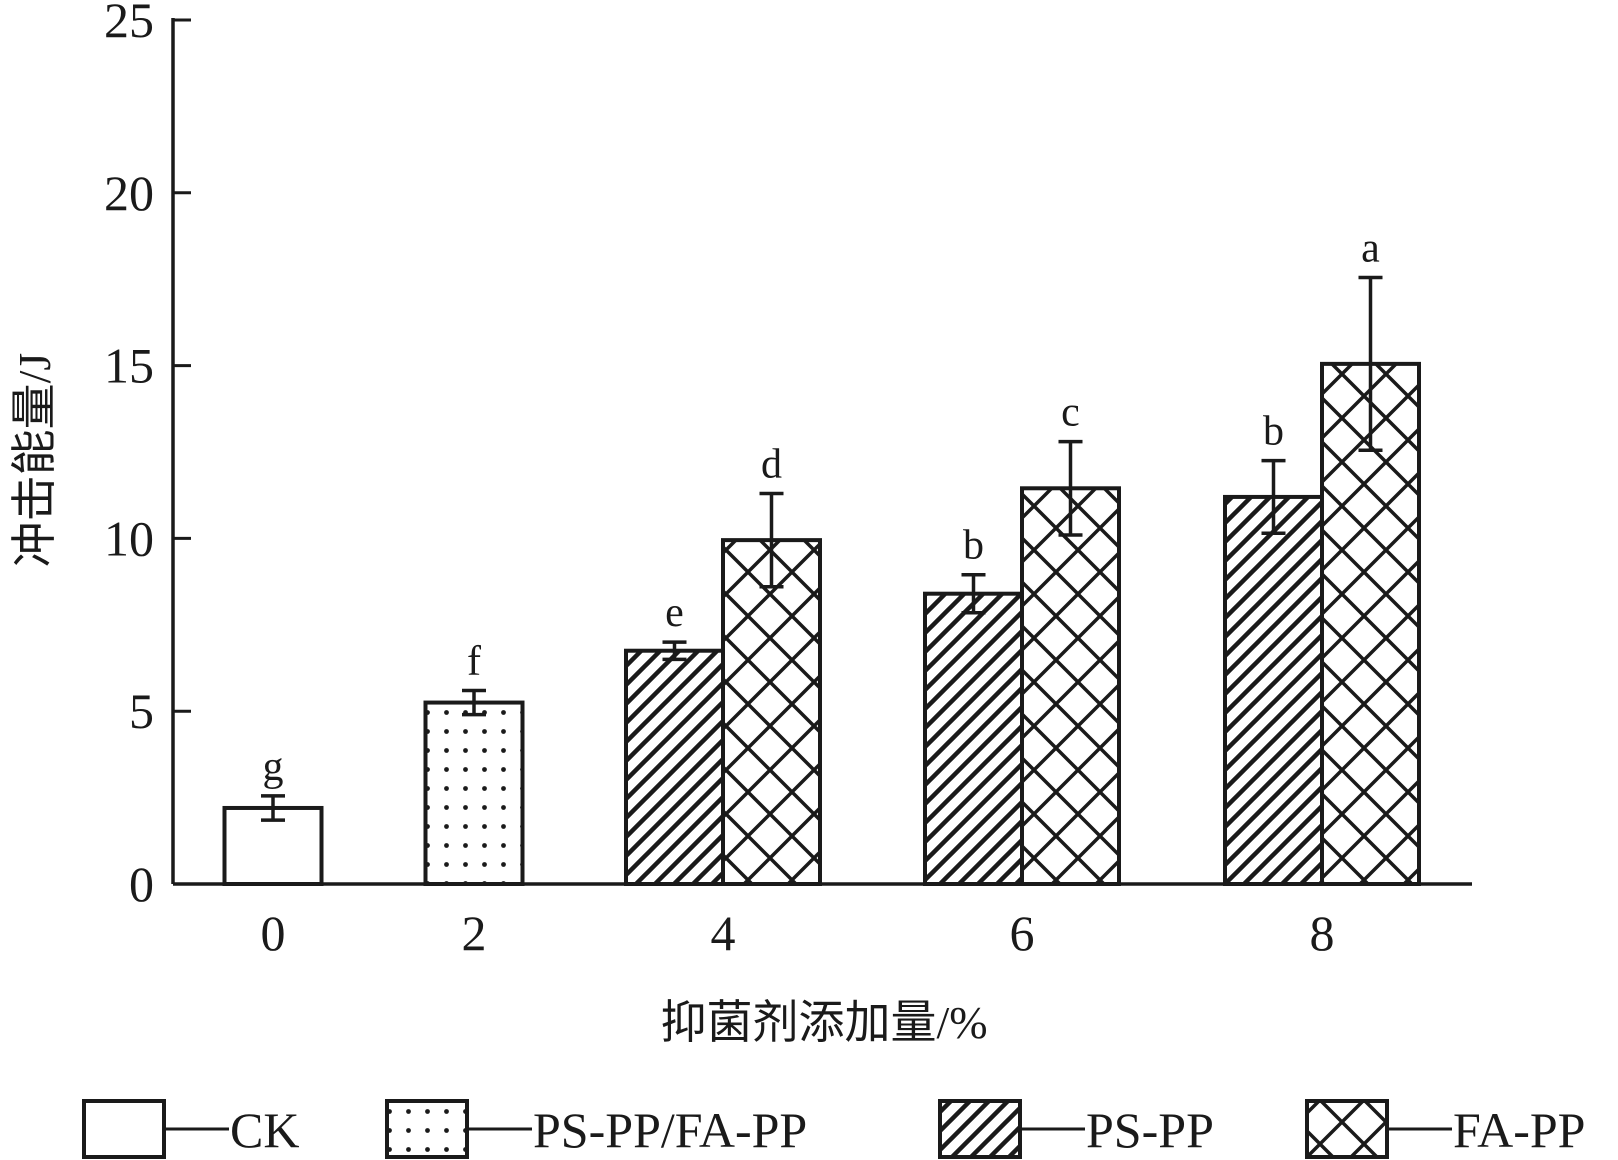 Image resolution: width=1618 pixels, height=1160 pixels. What do you see at coordinates (1445, 1129) in the screenshot?
I see `legend-item-fa-pp: FA-PP` at bounding box center [1445, 1129].